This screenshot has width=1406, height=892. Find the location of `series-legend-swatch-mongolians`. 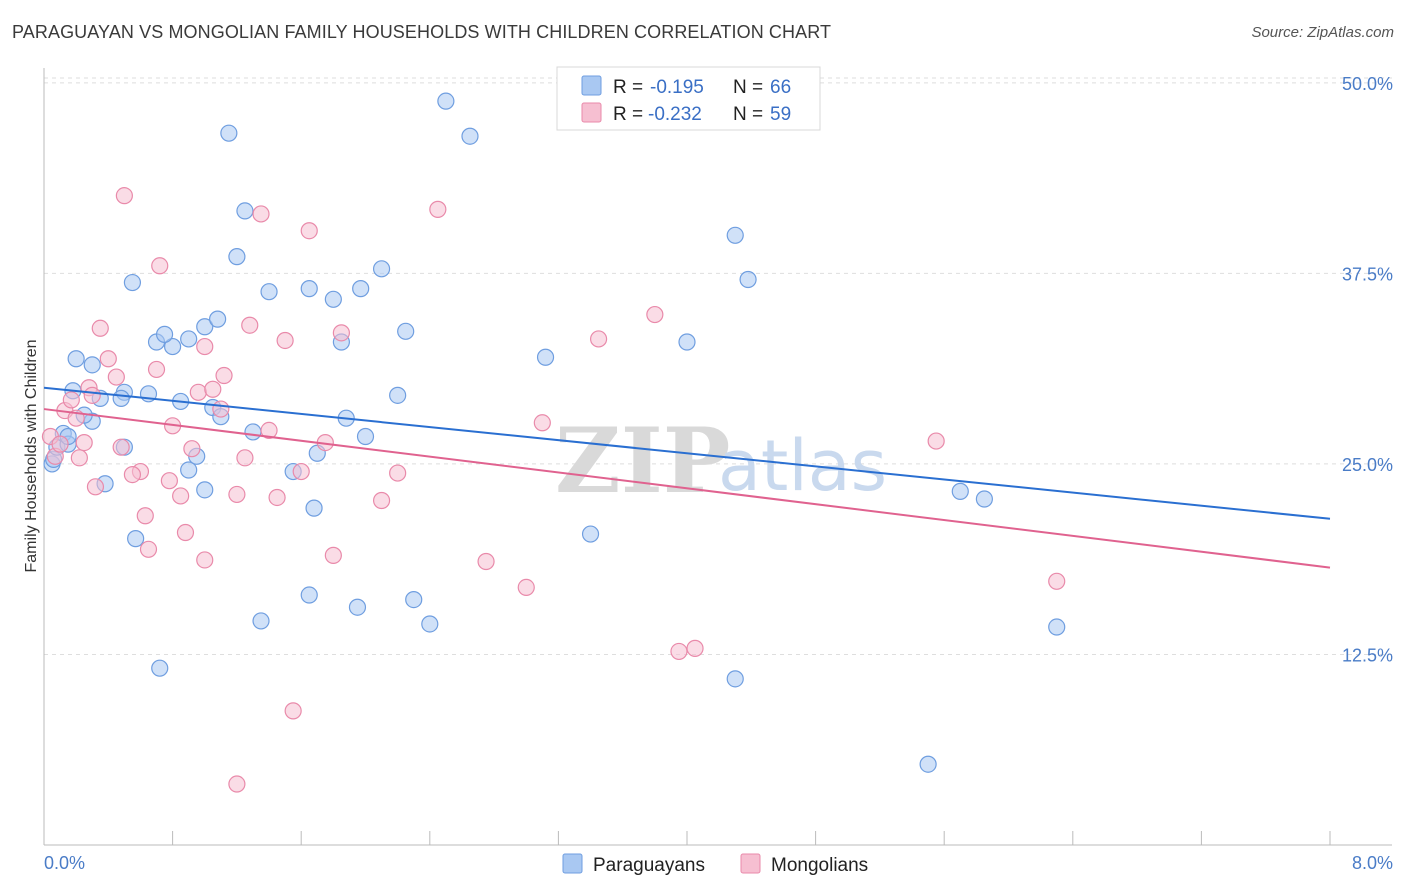

series-legend-swatch-mongolians is located at coordinates (750, 863).